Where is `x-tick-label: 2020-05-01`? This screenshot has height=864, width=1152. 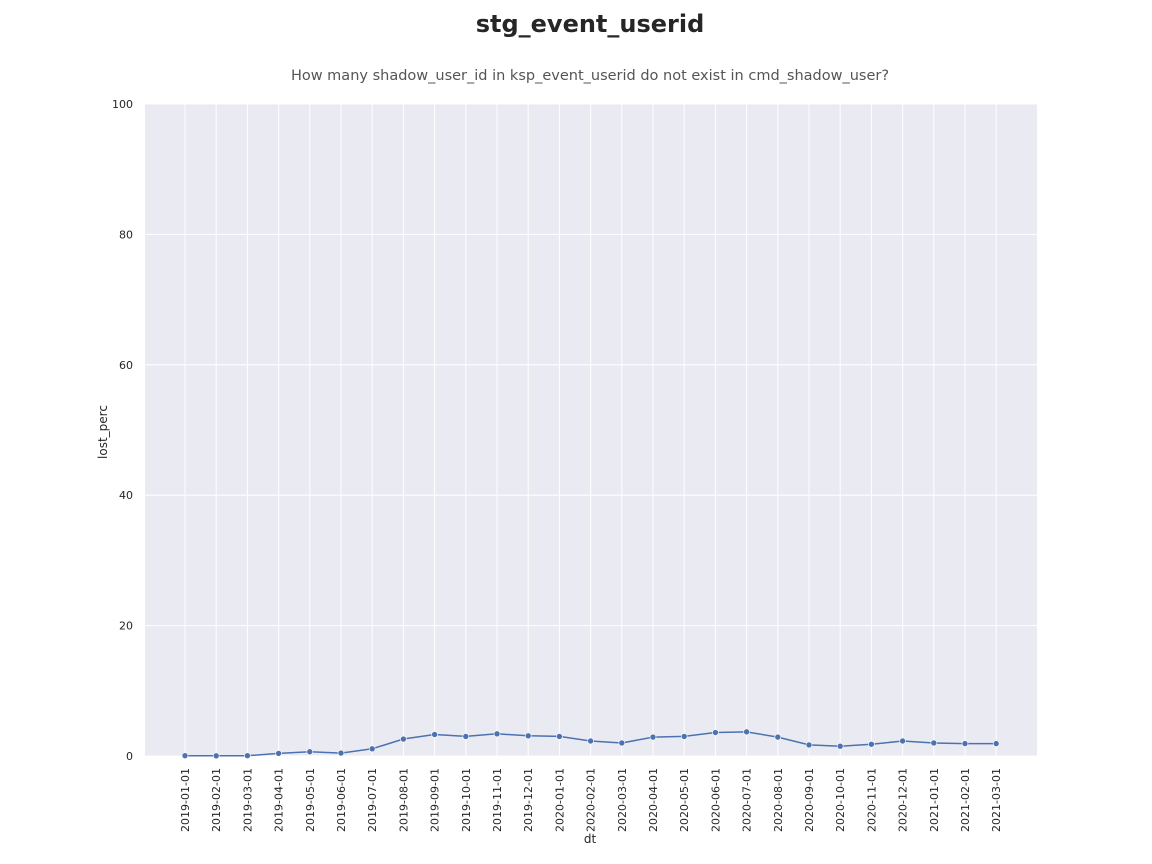 x-tick-label: 2020-05-01 is located at coordinates (684, 800).